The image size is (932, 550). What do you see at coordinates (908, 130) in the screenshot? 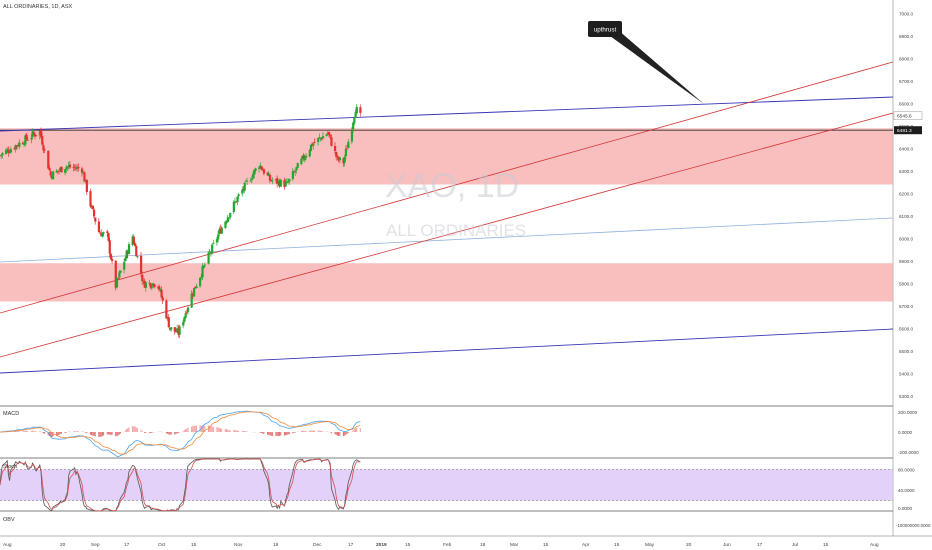
I see `level-price-badge` at bounding box center [908, 130].